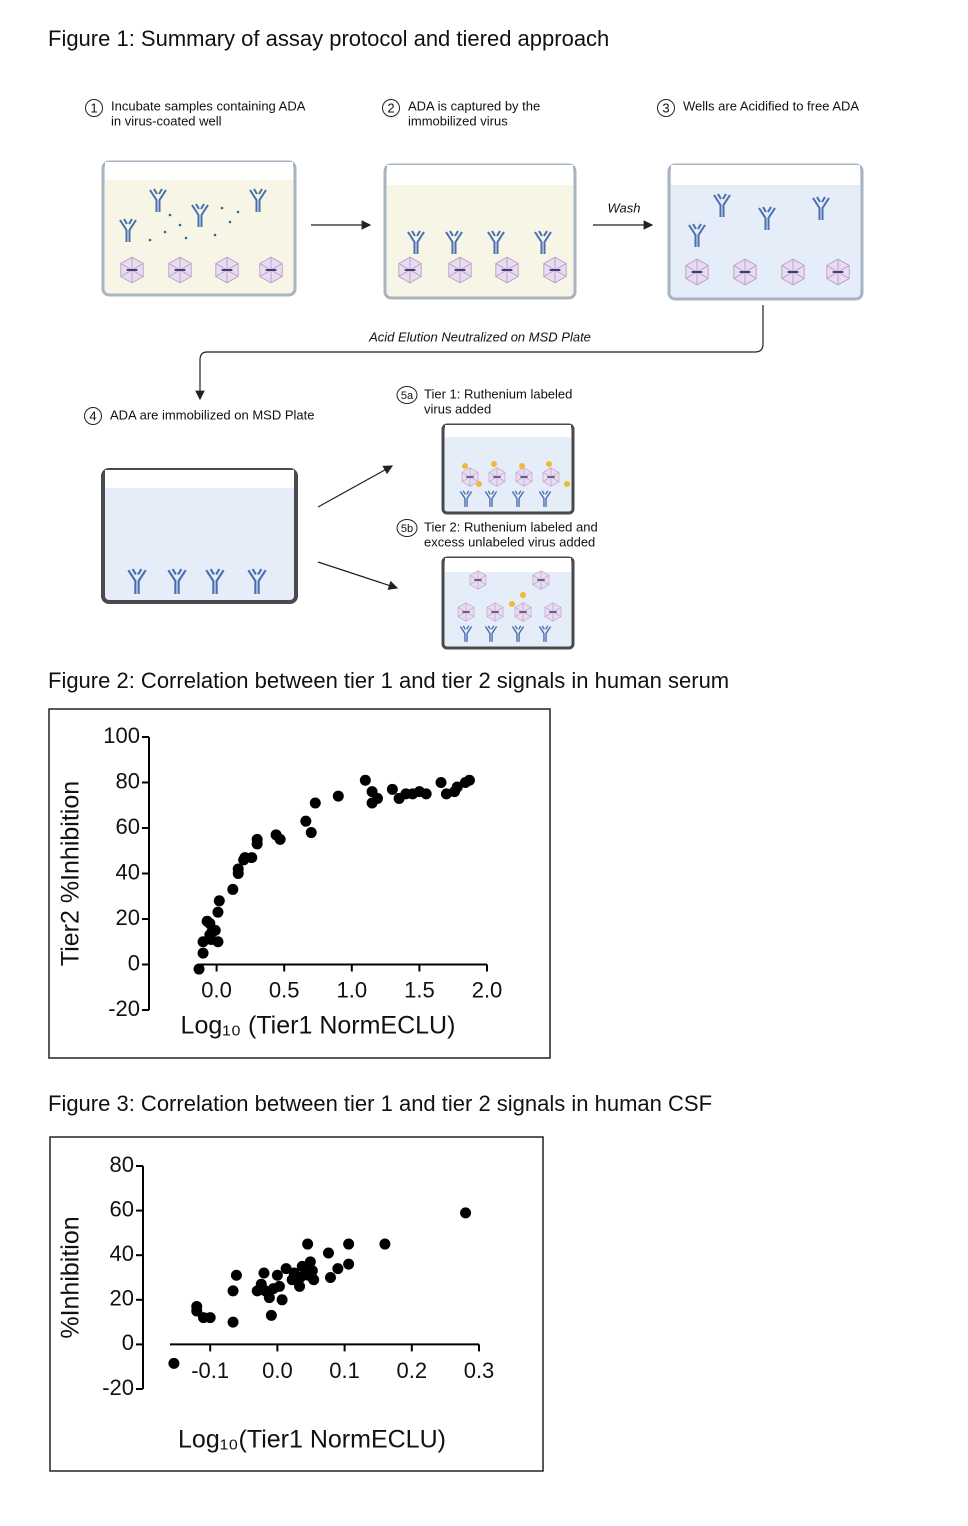  What do you see at coordinates (344, 1370) in the screenshot?
I see `x-tick-label: 0.1` at bounding box center [344, 1370].